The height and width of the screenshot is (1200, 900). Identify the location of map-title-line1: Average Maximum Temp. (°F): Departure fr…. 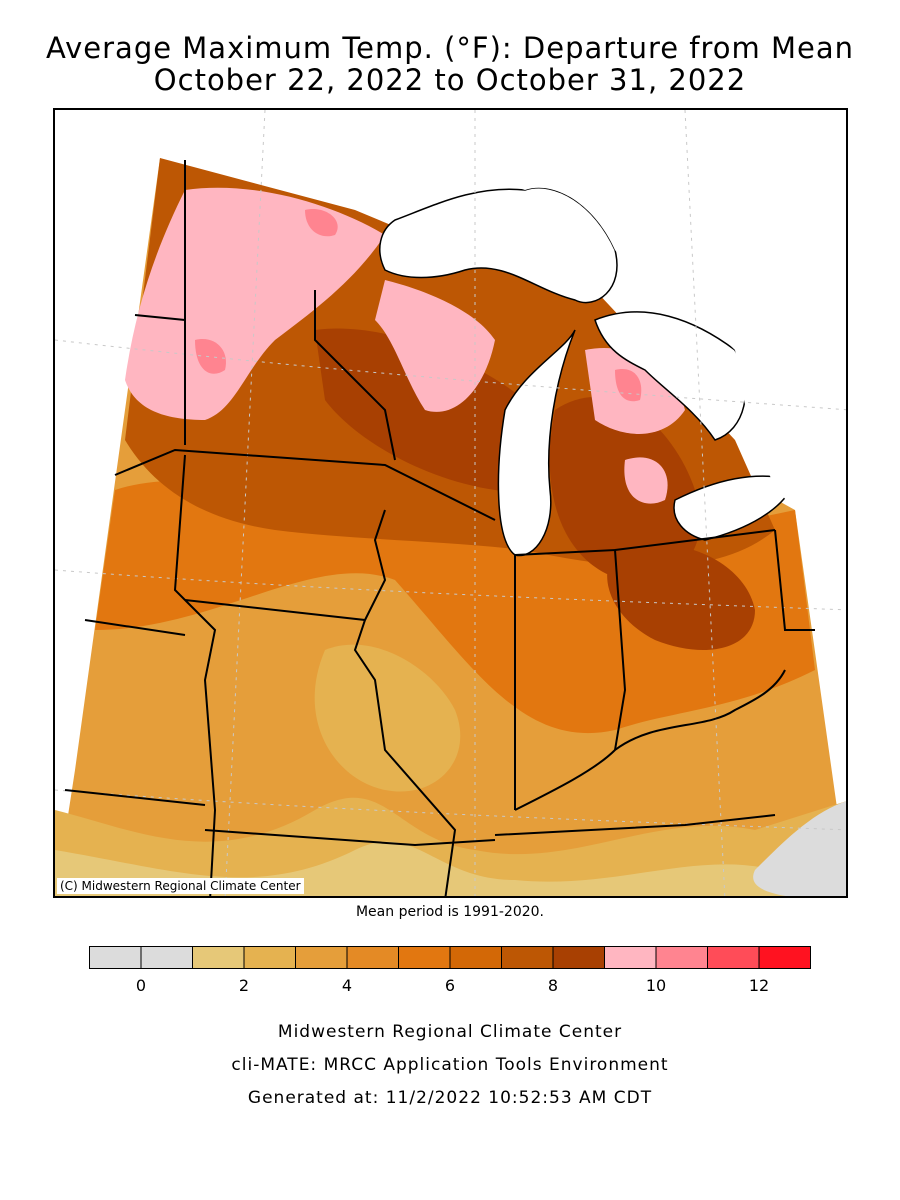
(450, 48).